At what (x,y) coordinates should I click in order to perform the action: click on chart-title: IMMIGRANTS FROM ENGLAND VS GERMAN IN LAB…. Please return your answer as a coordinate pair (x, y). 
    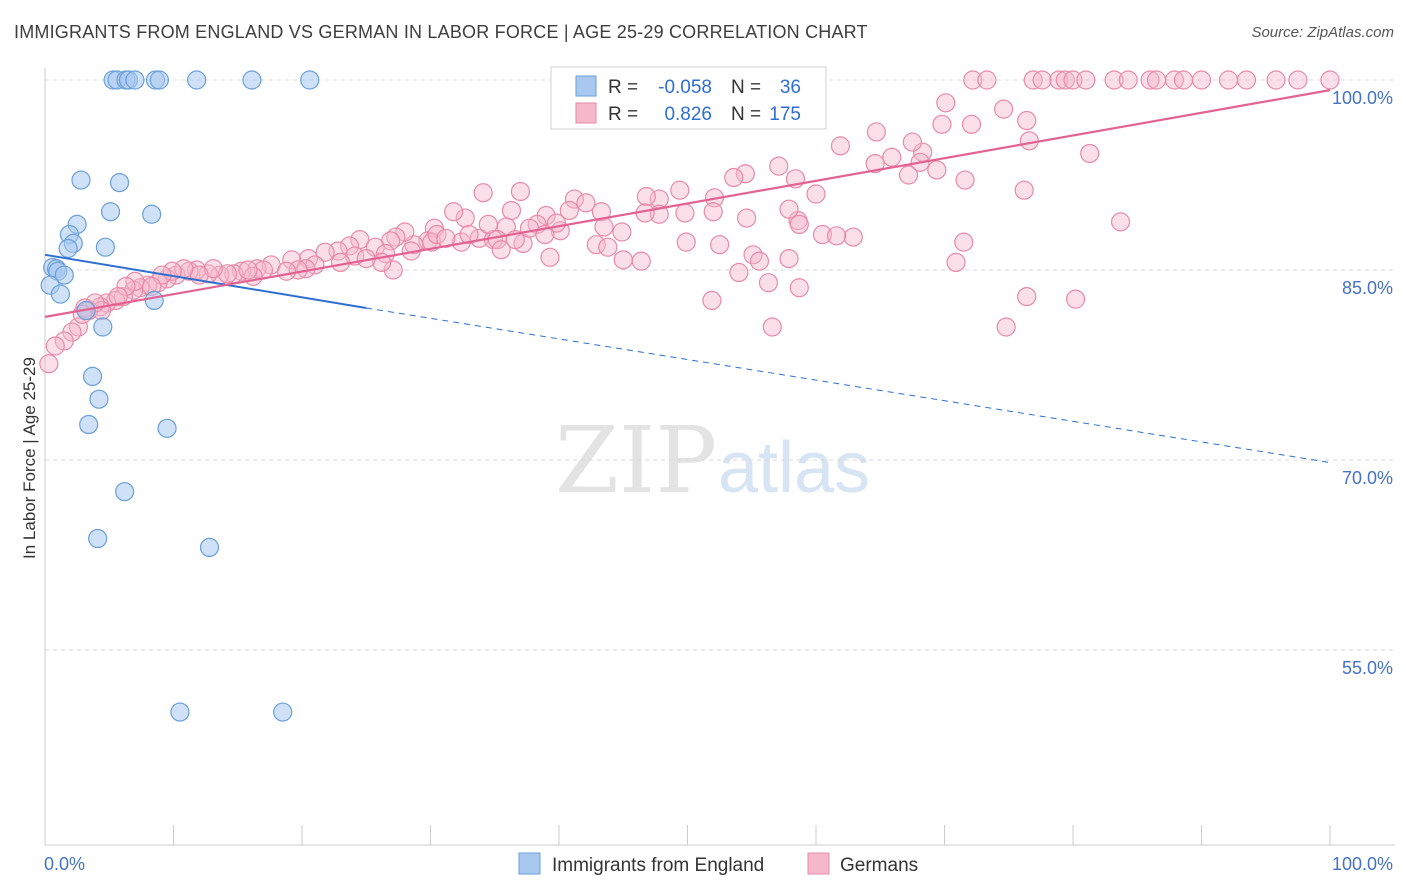
    Looking at the image, I should click on (441, 32).